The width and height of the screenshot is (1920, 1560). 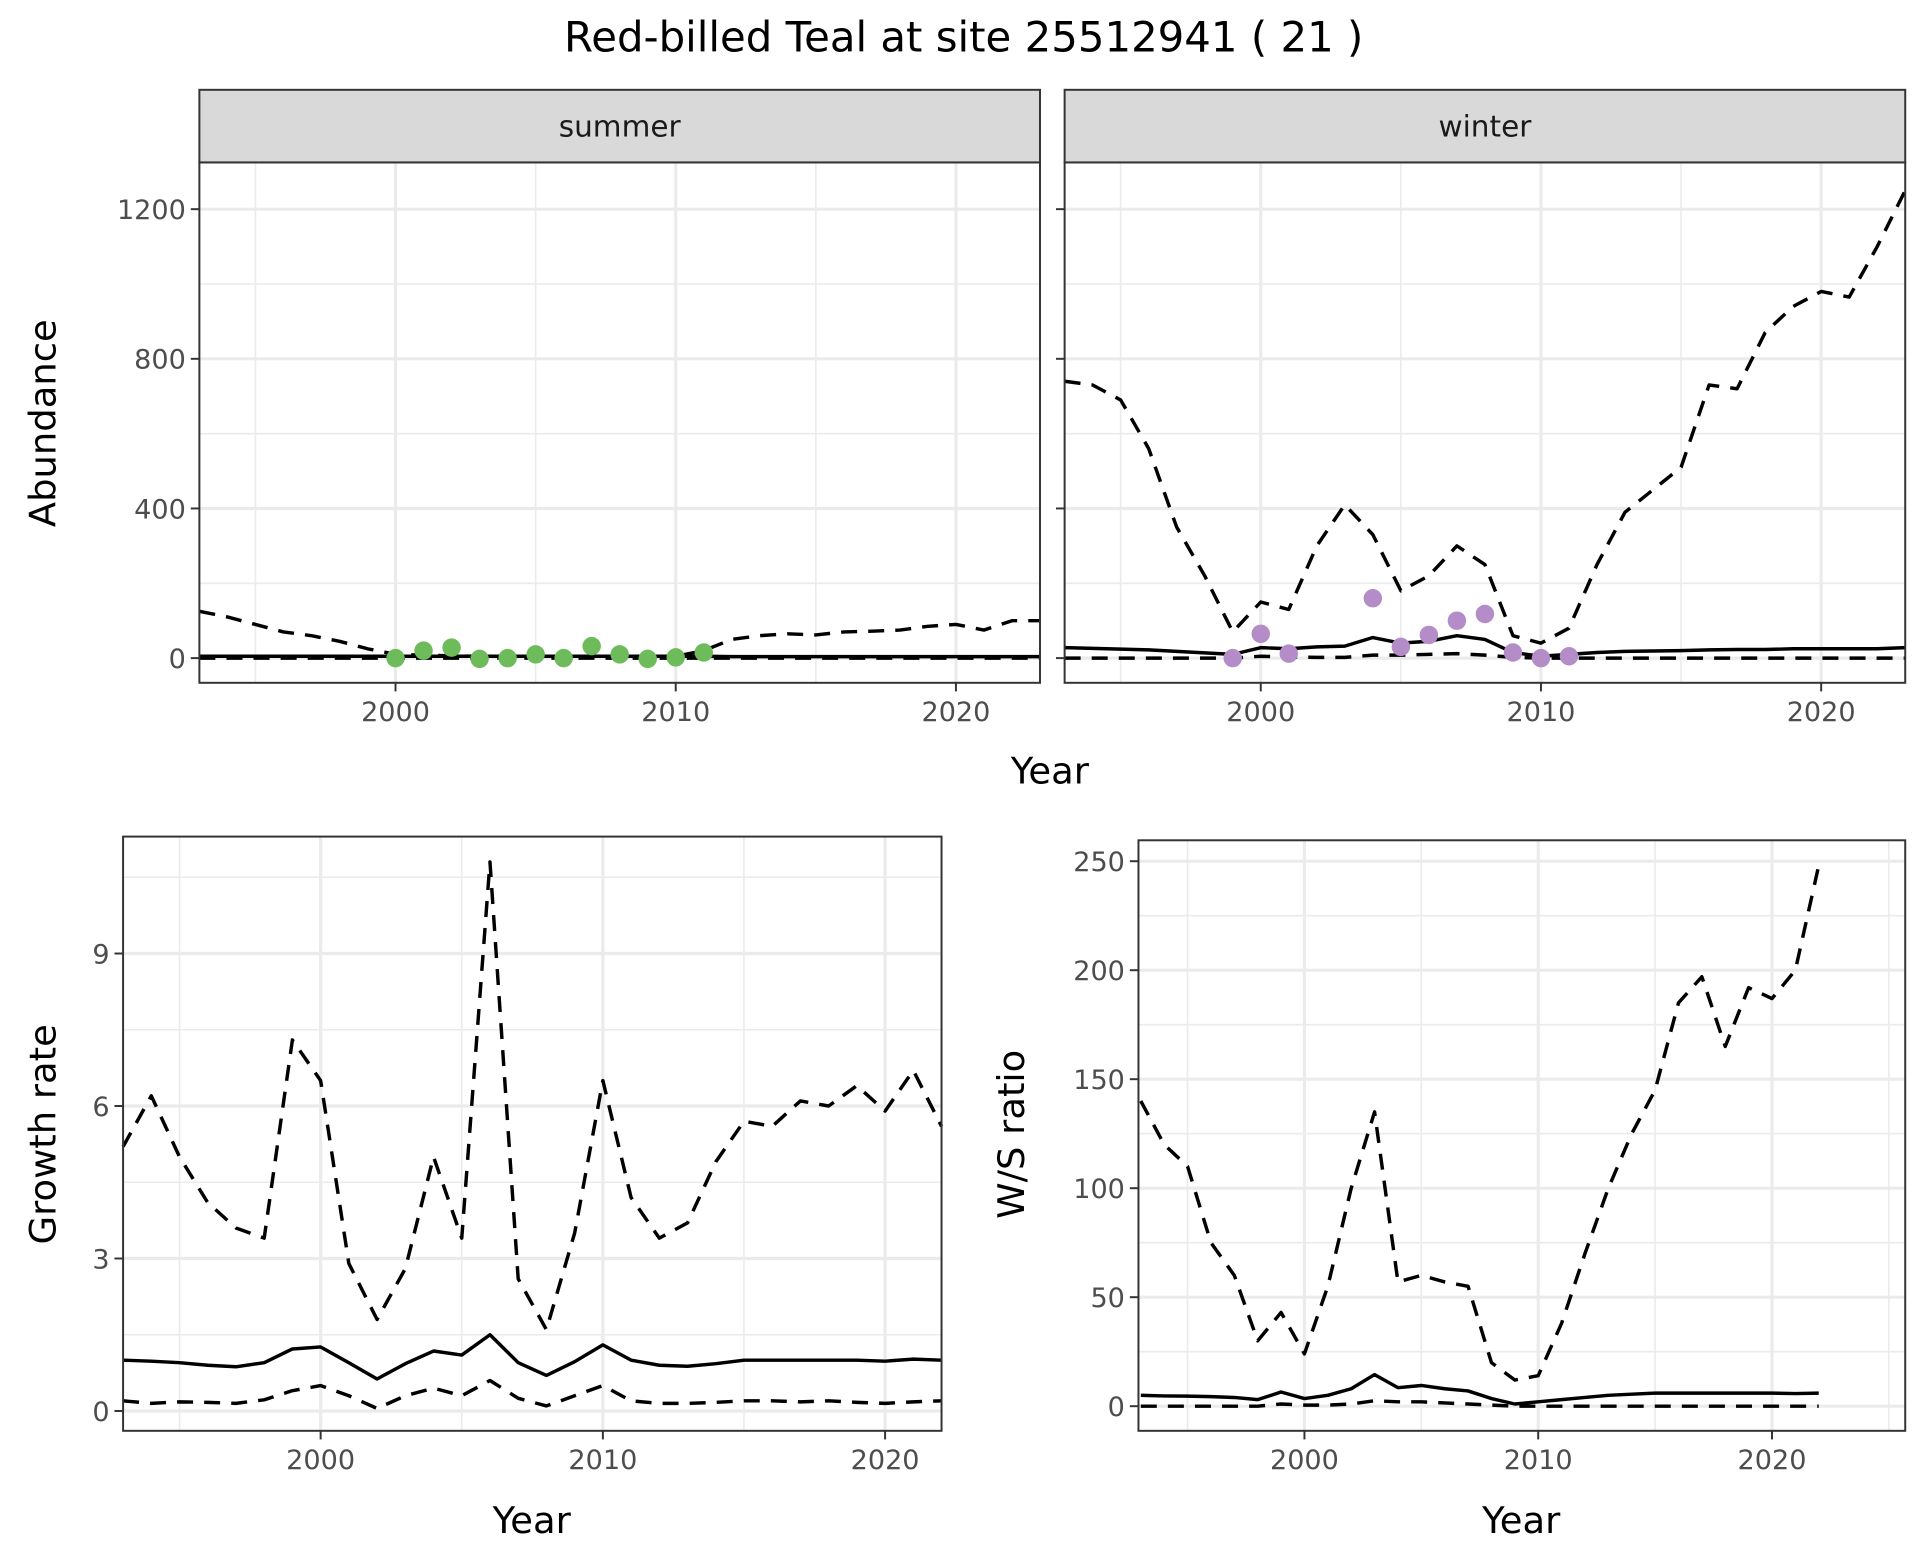 I want to click on y-axis-title-growth: Growth rate, so click(x=42, y=1134).